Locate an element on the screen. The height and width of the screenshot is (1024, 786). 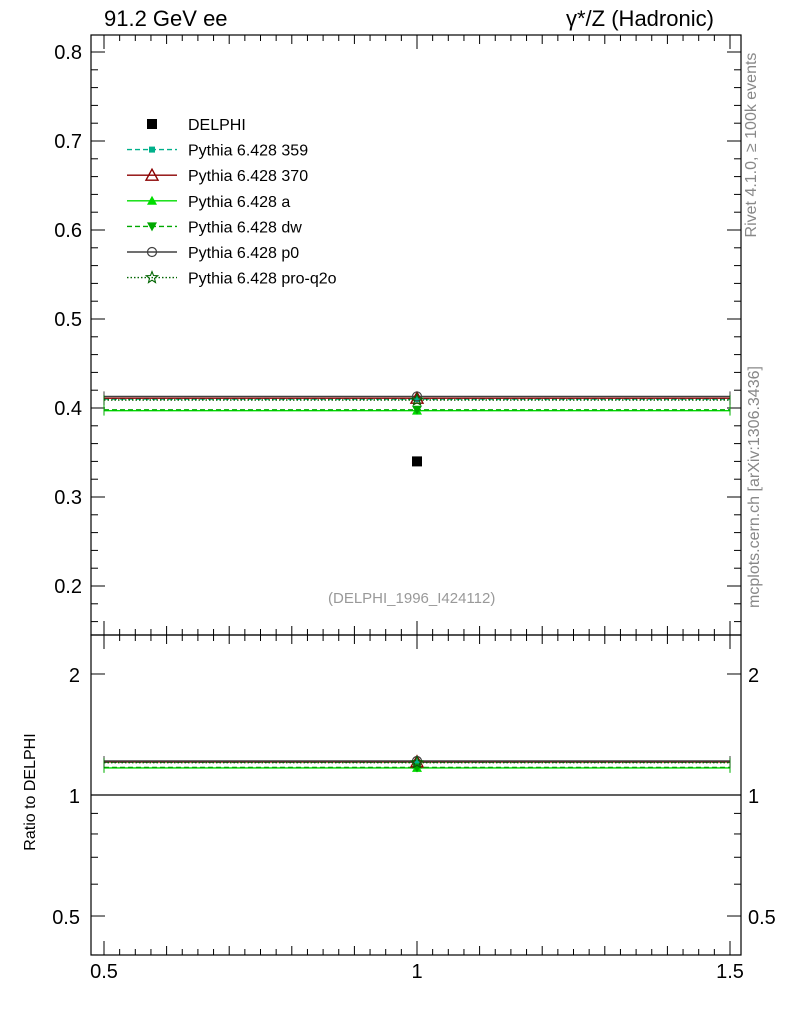
xtick-label: 0.5 is located at coordinates (104, 972).